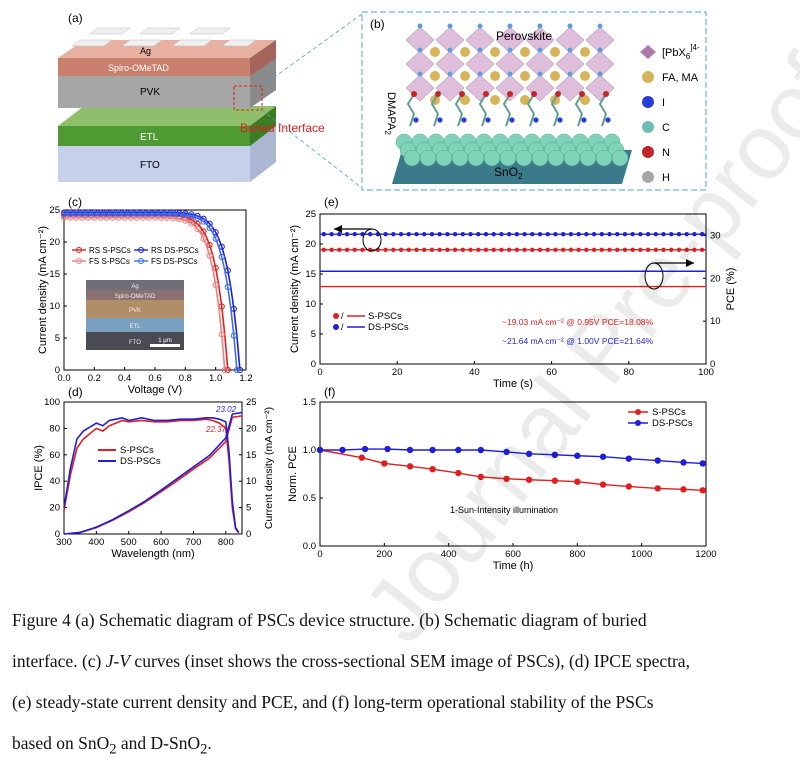 Image resolution: width=800 pixels, height=776 pixels. Describe the element at coordinates (666, 128) in the screenshot. I see `legend-label: C` at that location.